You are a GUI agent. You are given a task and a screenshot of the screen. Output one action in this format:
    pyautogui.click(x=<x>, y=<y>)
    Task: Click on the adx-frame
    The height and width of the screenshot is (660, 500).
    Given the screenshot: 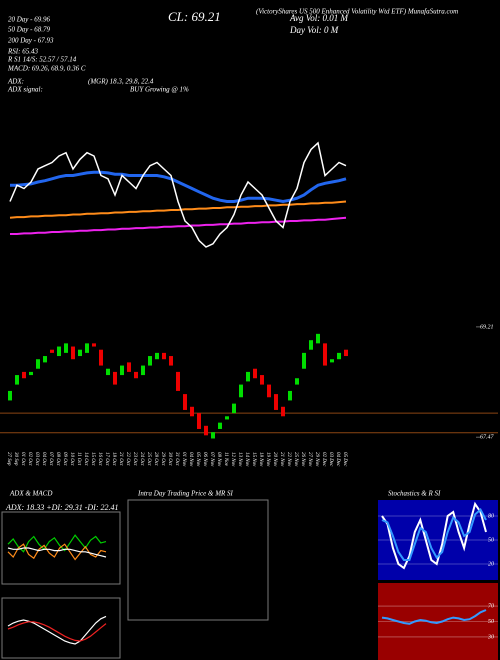 What is the action you would take?
    pyautogui.click(x=61, y=548)
    